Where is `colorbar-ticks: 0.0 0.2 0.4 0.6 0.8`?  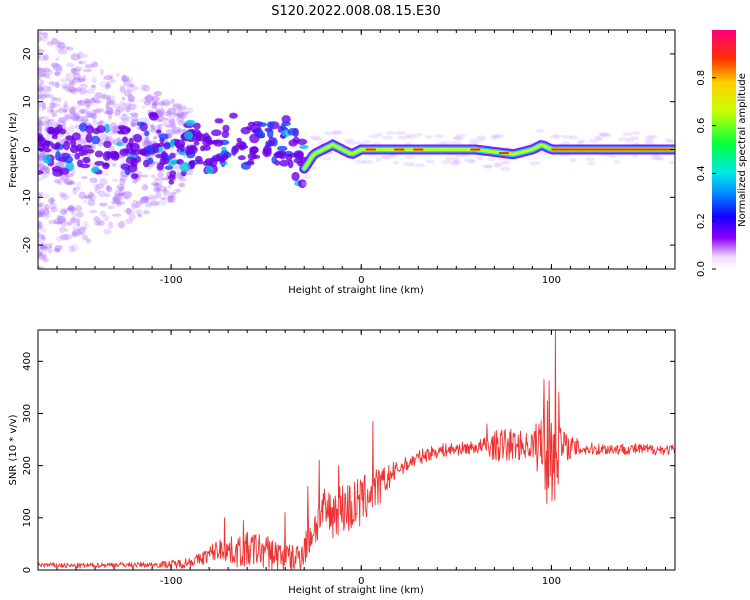 colorbar-ticks: 0.0 0.2 0.4 0.6 0.8 is located at coordinates (706, 173).